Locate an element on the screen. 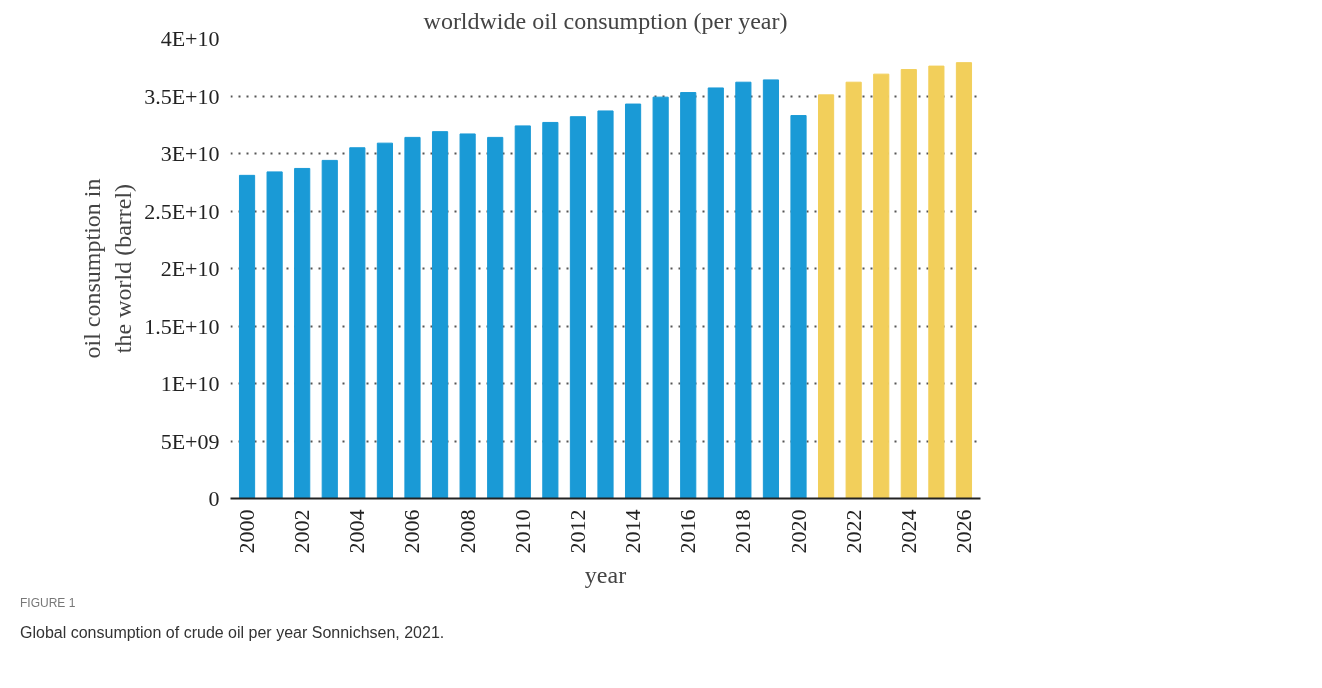 The height and width of the screenshot is (688, 1322). x-tick-label: 2014 is located at coordinates (633, 531).